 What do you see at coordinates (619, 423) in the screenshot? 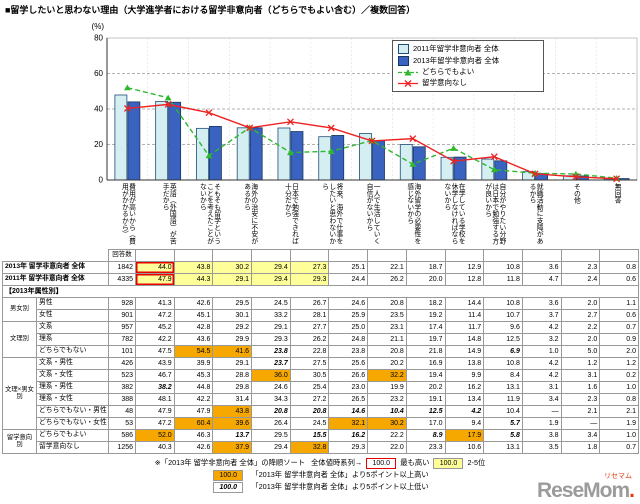
I see `value-cell: 1.9` at bounding box center [619, 423].